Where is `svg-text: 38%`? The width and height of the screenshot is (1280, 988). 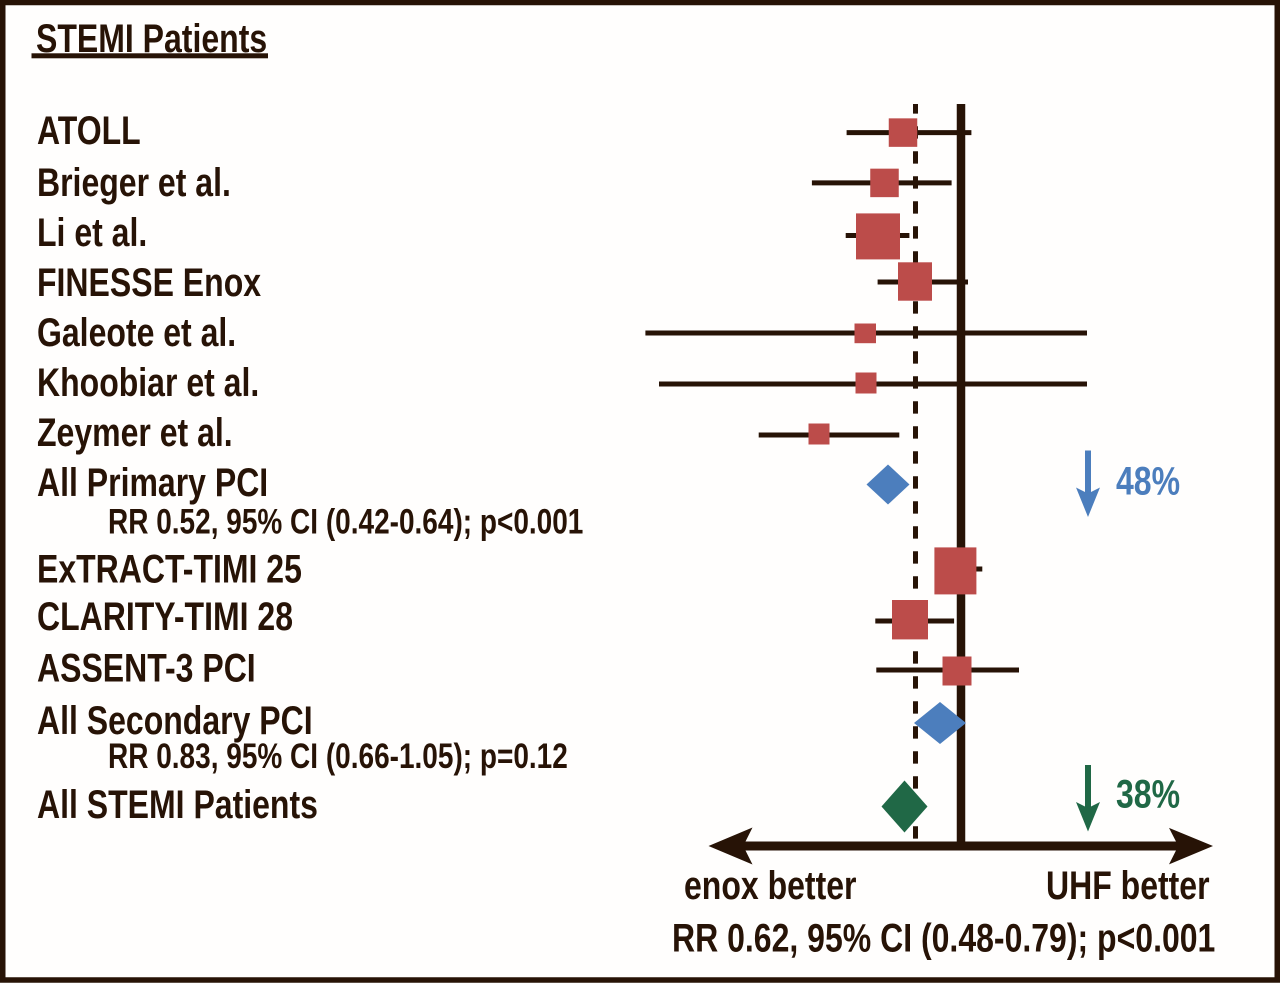
svg-text: 38% is located at coordinates (1148, 793).